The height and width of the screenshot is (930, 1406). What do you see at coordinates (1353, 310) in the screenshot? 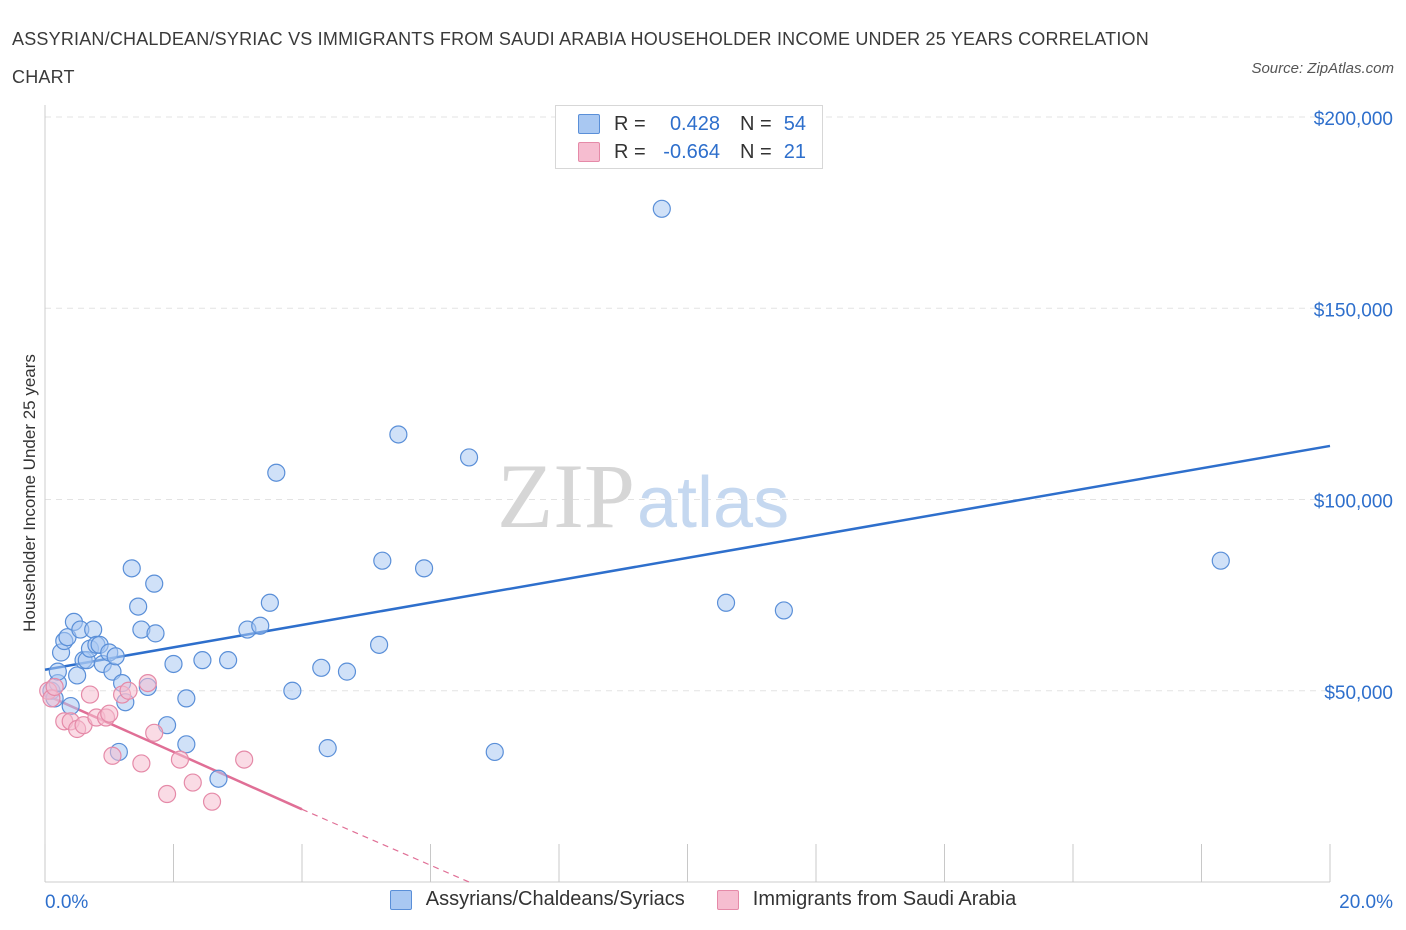
I see `y-tick-label: $150,000` at bounding box center [1353, 310].